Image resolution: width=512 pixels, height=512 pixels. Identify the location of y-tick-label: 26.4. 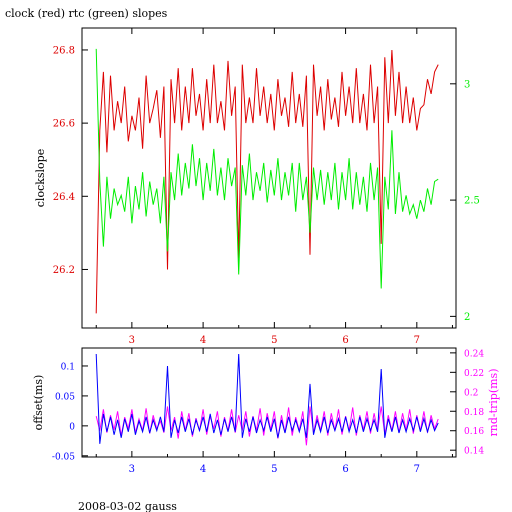
(64, 197).